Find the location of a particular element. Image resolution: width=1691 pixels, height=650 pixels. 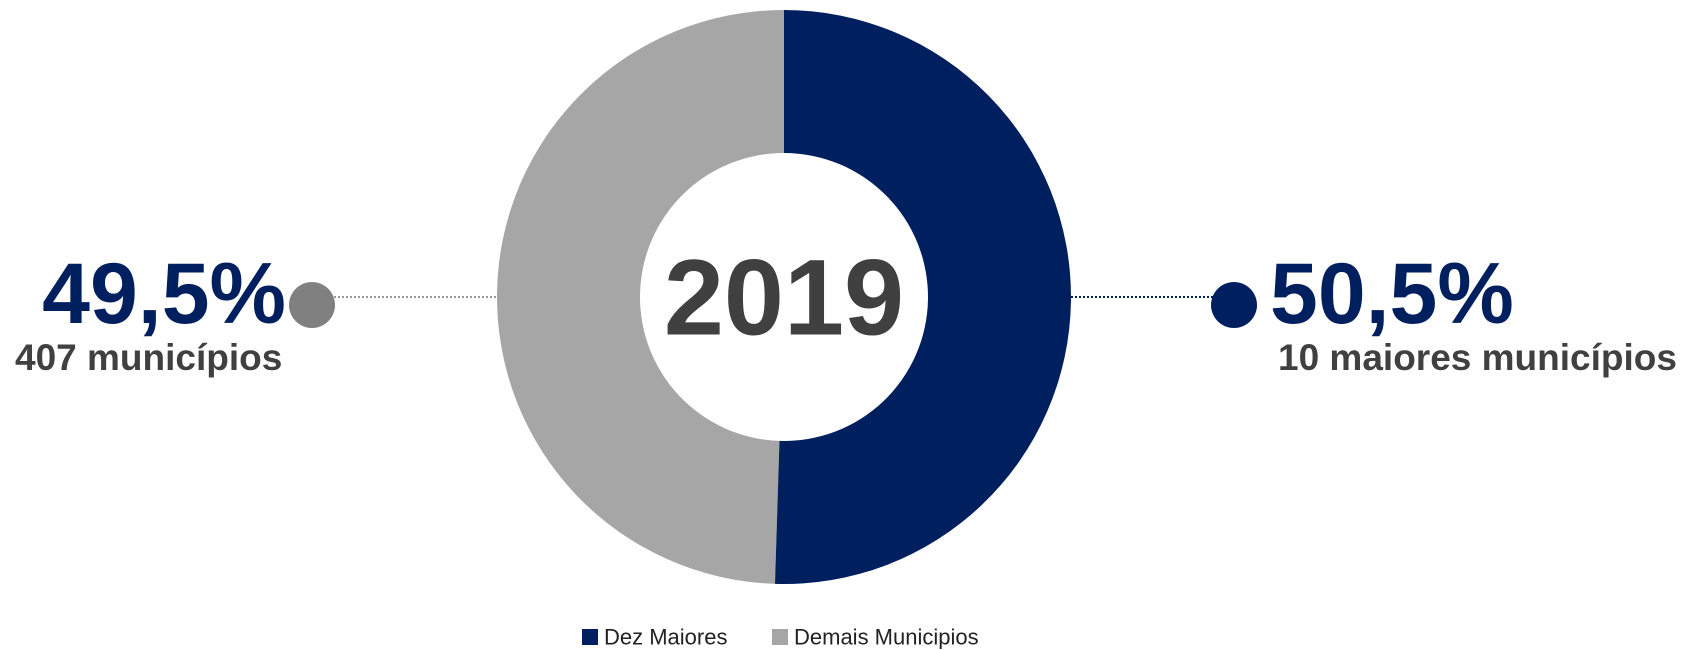

annotation: 407 municípios is located at coordinates (148, 357).